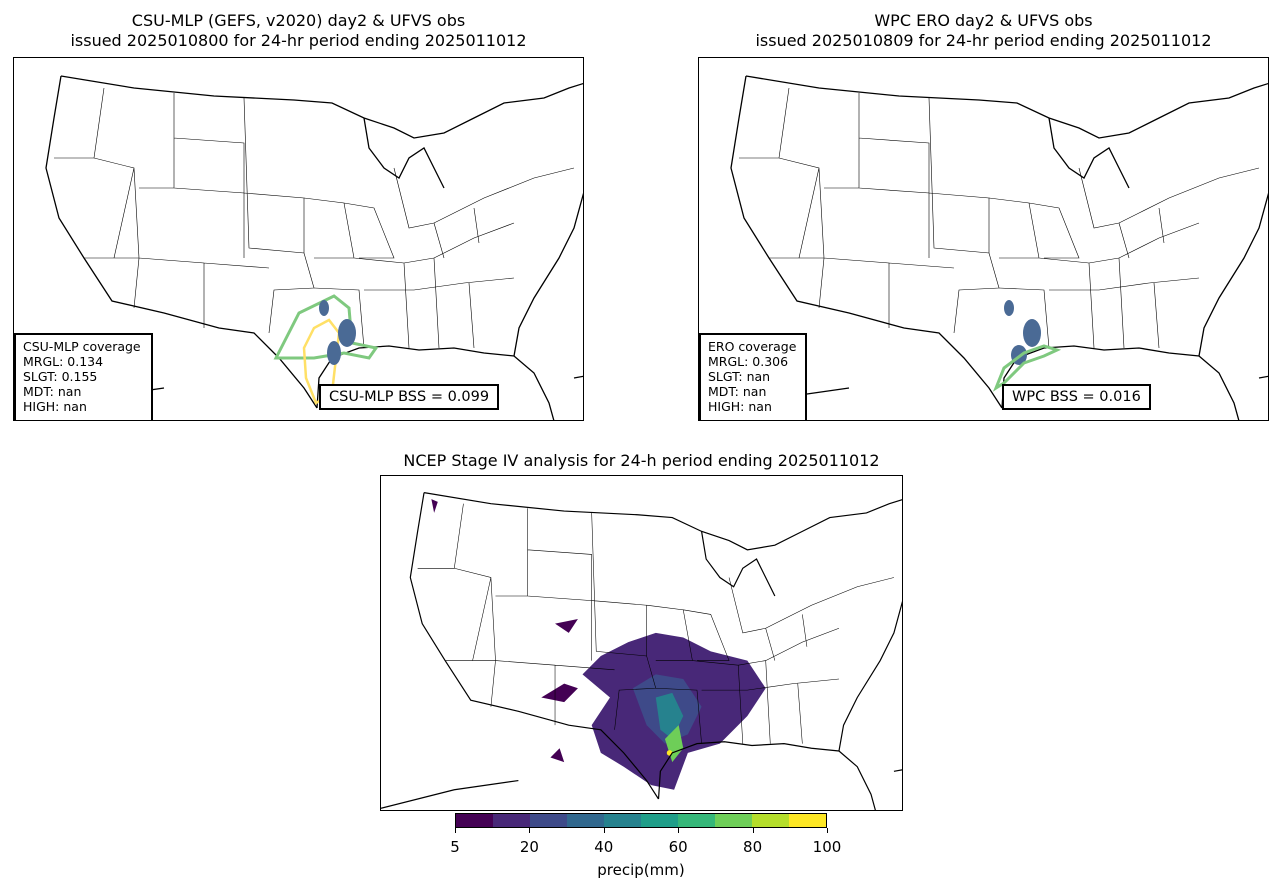  I want to click on panel1-title-line1: CSU-MLP (GEFS, v2020) day2 & UFVS obs, so click(298, 20).